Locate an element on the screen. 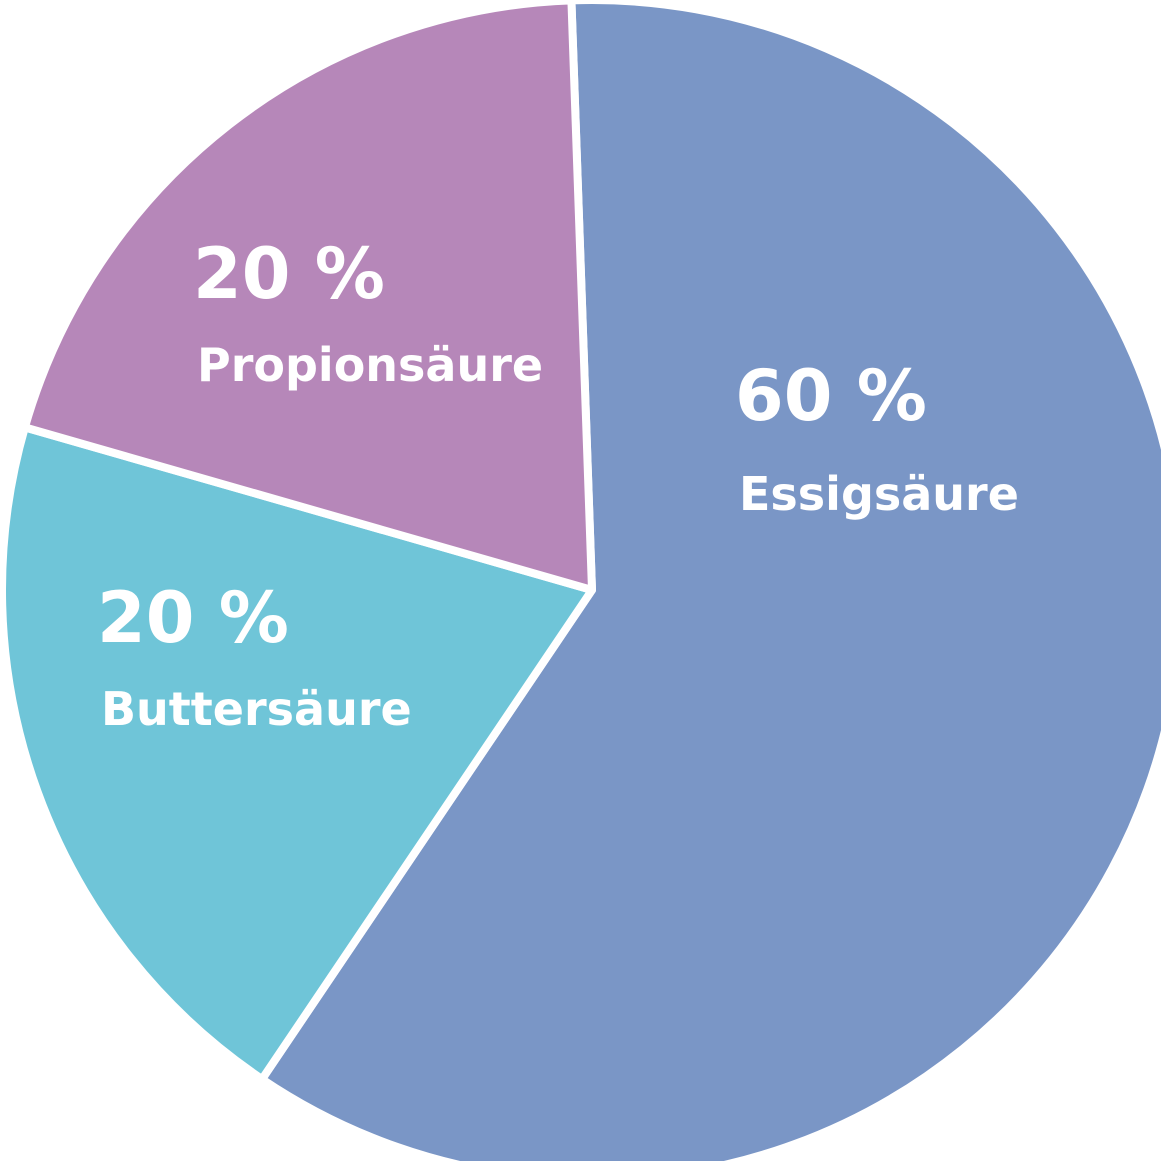 The image size is (1161, 1161). slice-value-label-2: 20 % is located at coordinates (193, 618).